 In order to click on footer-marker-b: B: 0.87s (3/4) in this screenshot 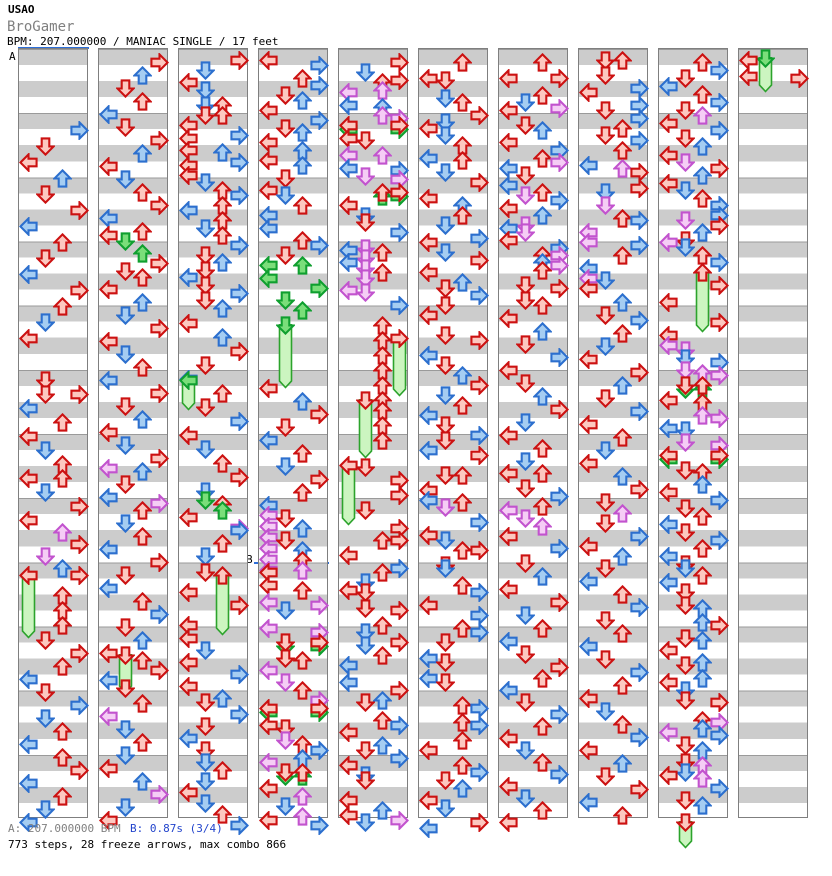, I will do `click(176, 828)`.